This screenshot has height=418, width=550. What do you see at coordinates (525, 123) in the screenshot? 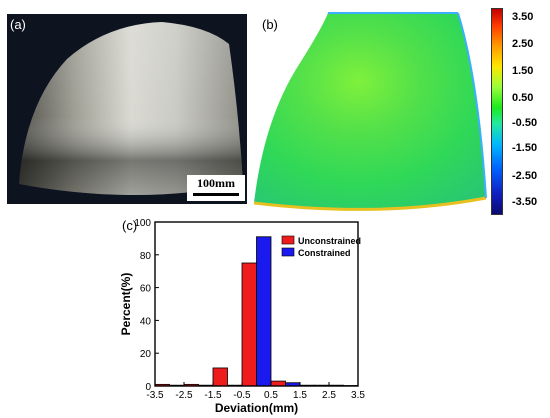
I see `colorbar-tick: -0.50` at bounding box center [525, 123].